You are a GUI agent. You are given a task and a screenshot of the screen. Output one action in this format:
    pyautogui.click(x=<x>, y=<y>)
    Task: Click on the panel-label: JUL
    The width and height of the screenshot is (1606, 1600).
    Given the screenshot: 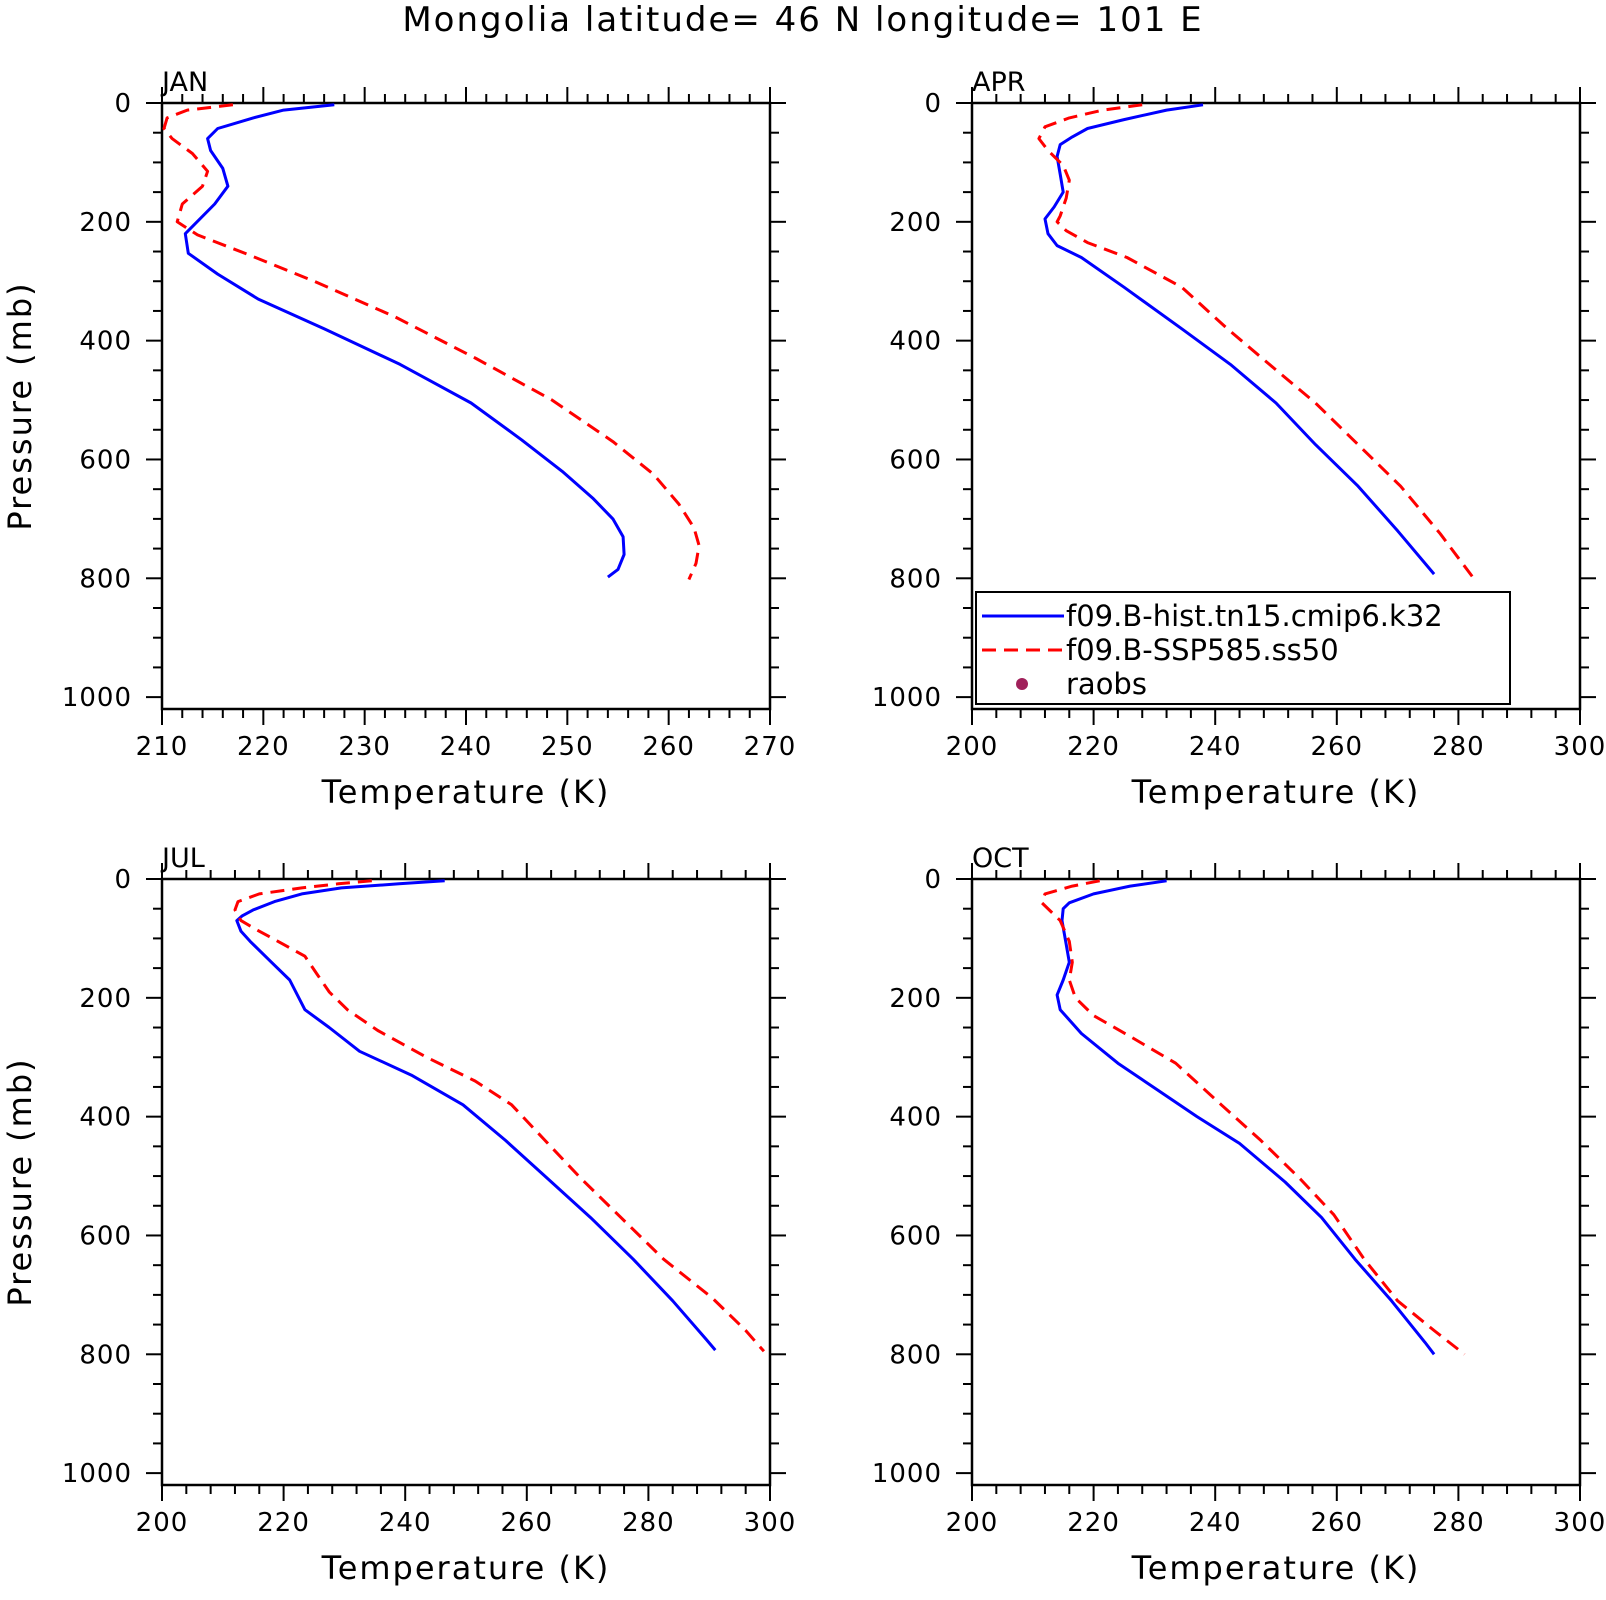 What is the action you would take?
    pyautogui.click(x=182, y=858)
    